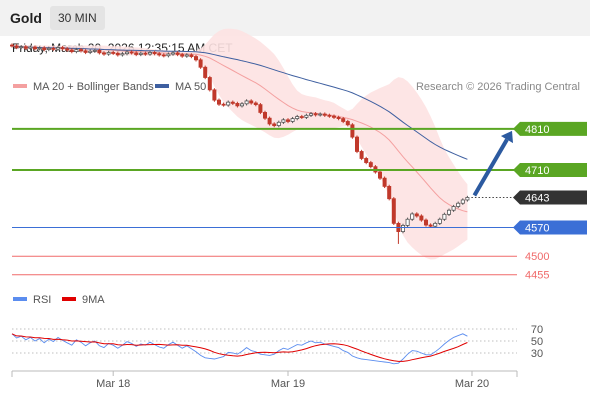  Describe the element at coordinates (20, 299) in the screenshot. I see `rsi-legend-swatch` at that location.